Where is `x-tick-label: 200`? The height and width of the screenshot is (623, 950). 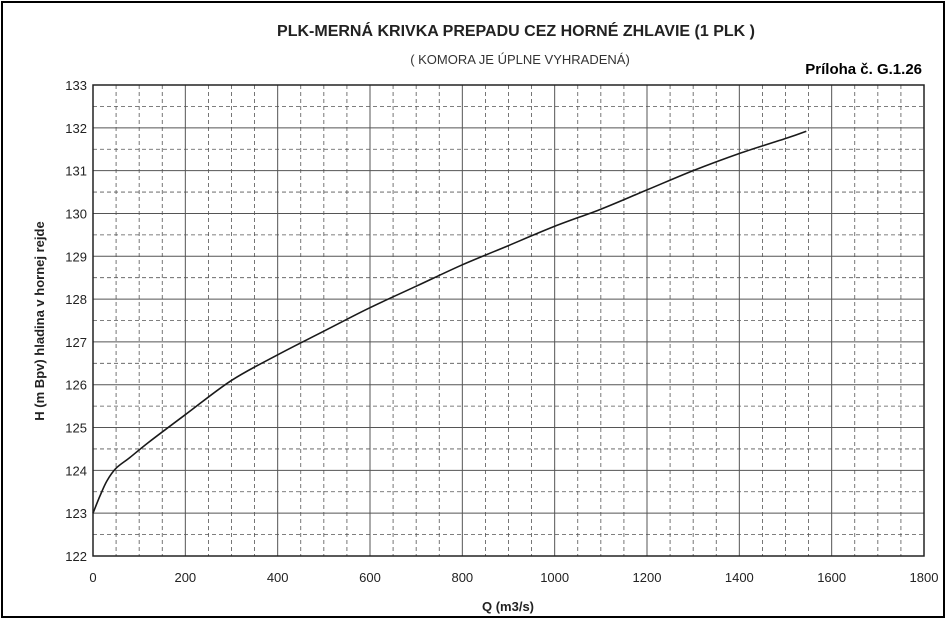
x-tick-label: 200 is located at coordinates (185, 577).